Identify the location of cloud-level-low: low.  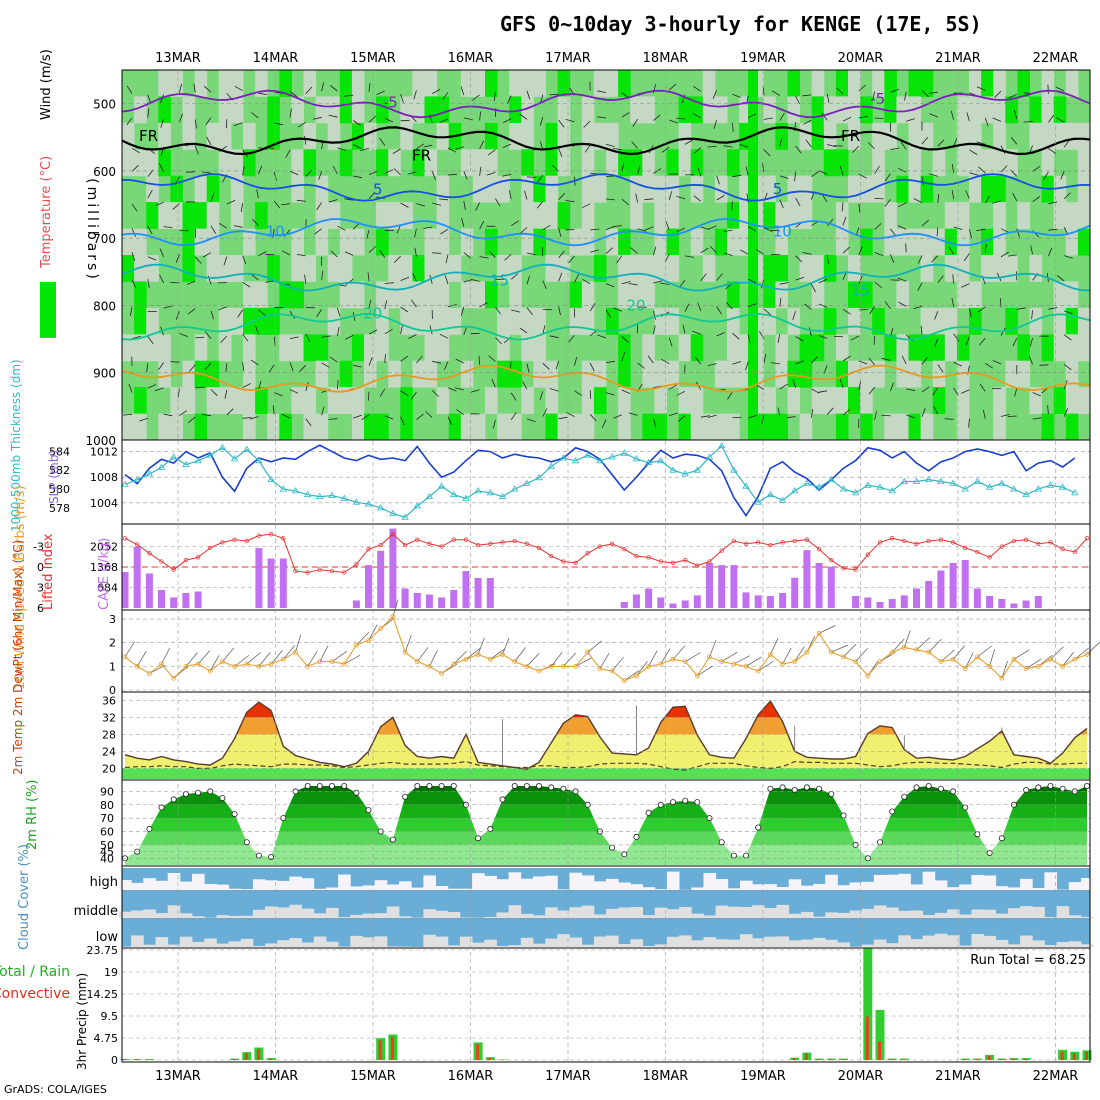
(107, 937).